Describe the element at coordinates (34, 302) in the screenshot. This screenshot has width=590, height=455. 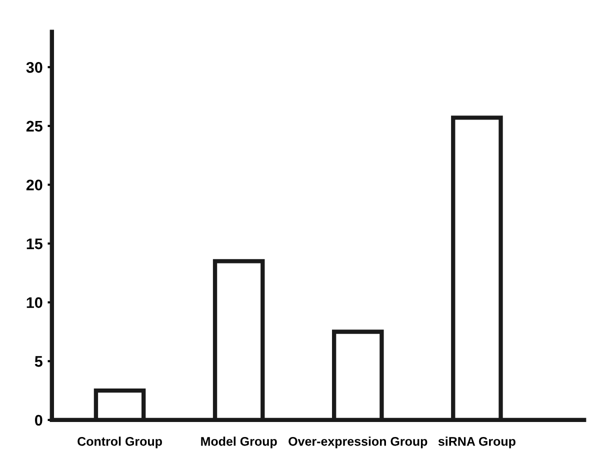
I see `y-tick-label: 10` at that location.